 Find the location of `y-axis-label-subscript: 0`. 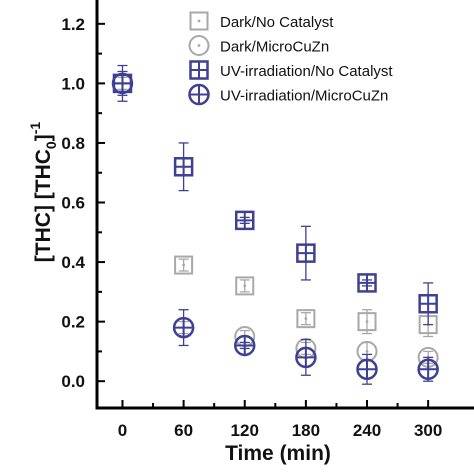

y-axis-label-subscript: 0 is located at coordinates (51, 145).